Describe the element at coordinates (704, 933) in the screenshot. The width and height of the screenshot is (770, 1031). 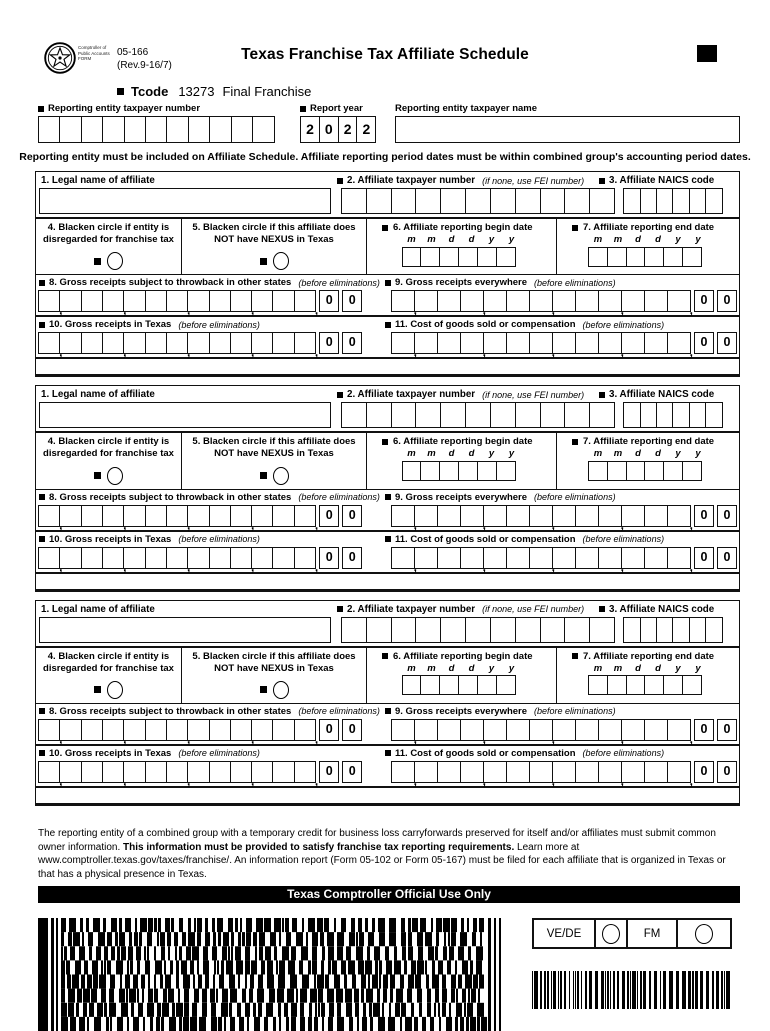
I see `fm-circle` at that location.